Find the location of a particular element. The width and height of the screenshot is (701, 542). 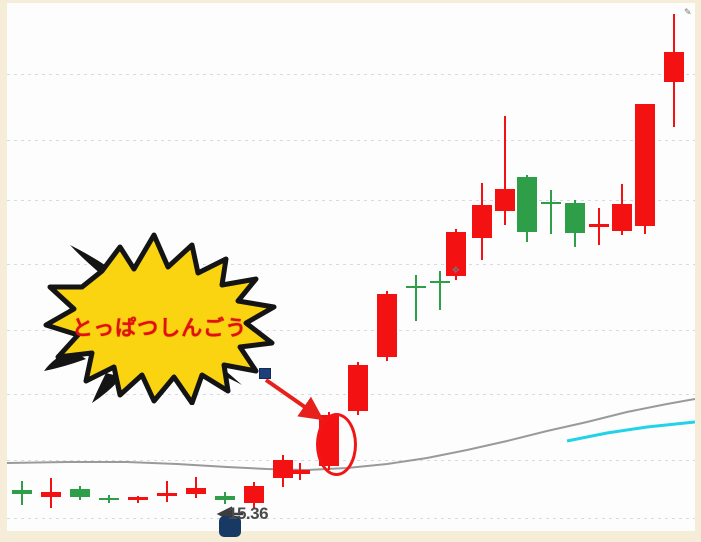

signal-marker-square is located at coordinates (265, 373).